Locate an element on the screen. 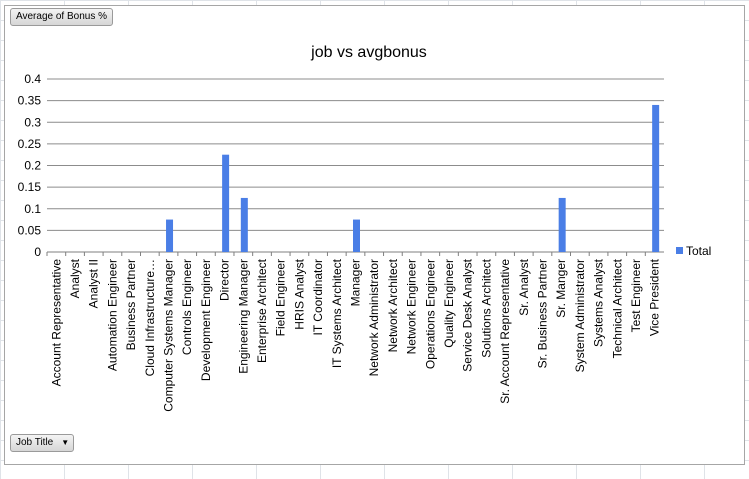  x-category-label: Solutions Architect is located at coordinates (486, 307).